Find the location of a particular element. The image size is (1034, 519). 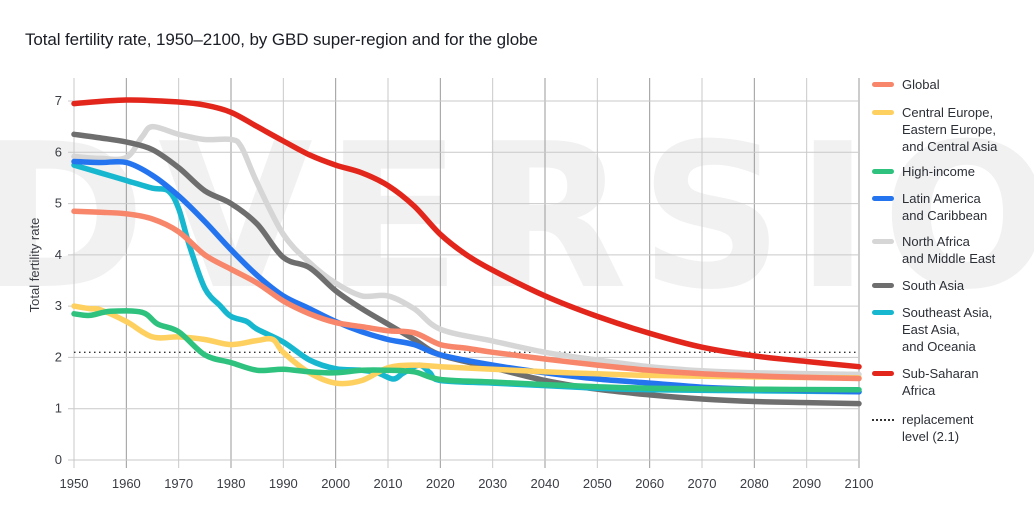

x-tick-label: 2070 is located at coordinates (702, 483).